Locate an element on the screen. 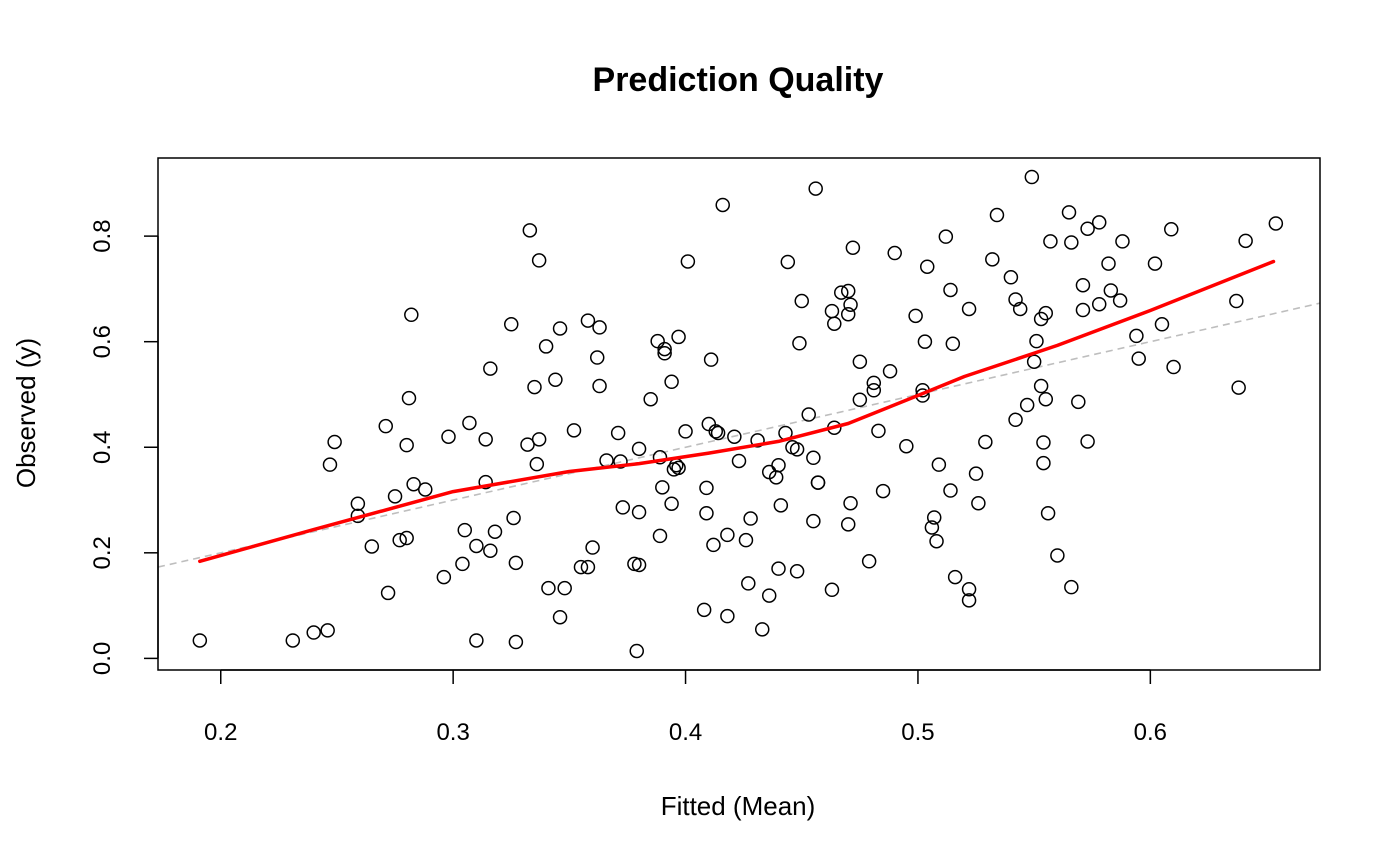  y-tick-label: 0.2 is located at coordinates (102, 552).